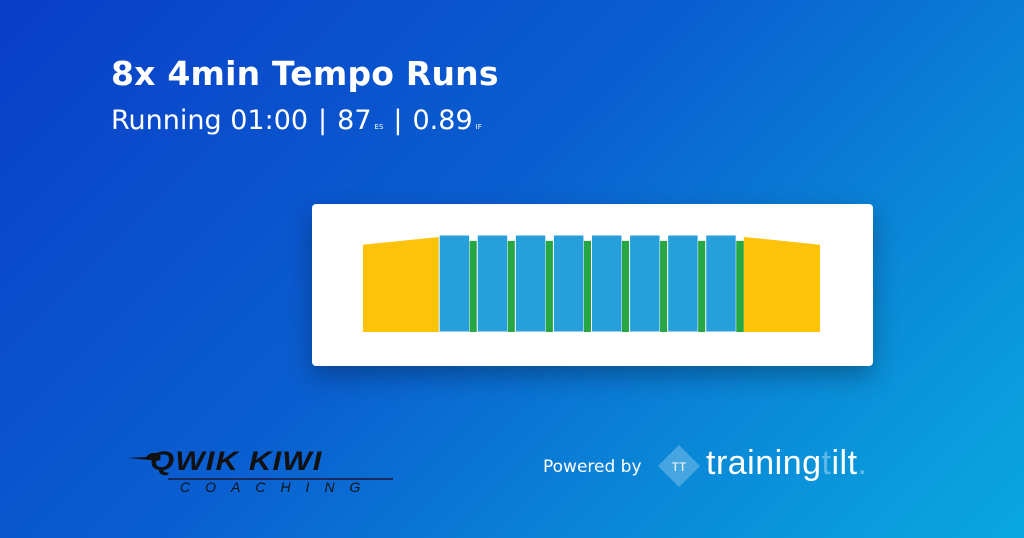 This screenshot has width=1024, height=538. Describe the element at coordinates (826, 463) in the screenshot. I see `wordmark-part: t` at that location.